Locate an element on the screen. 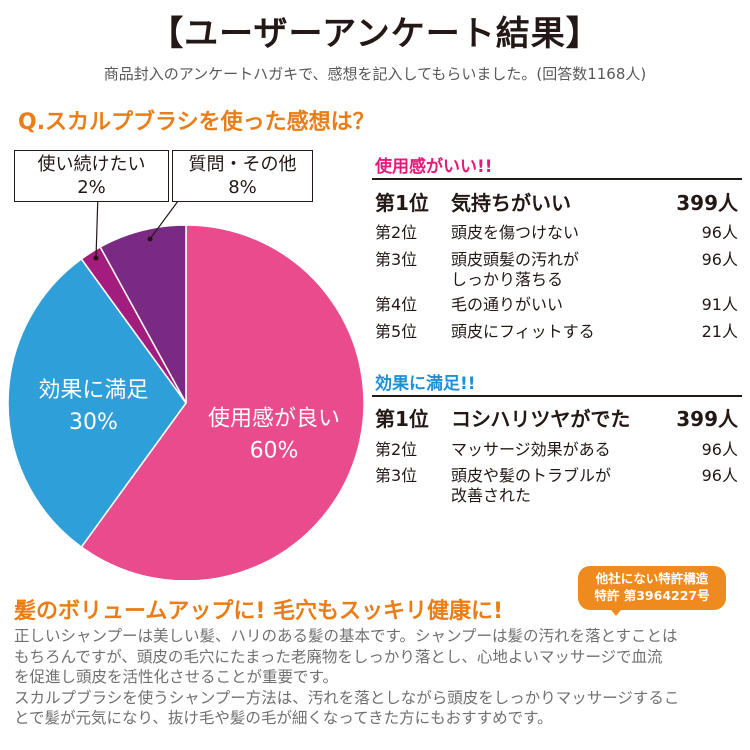 The width and height of the screenshot is (750, 750). callout-other: 質問・その他 8% is located at coordinates (242, 176).